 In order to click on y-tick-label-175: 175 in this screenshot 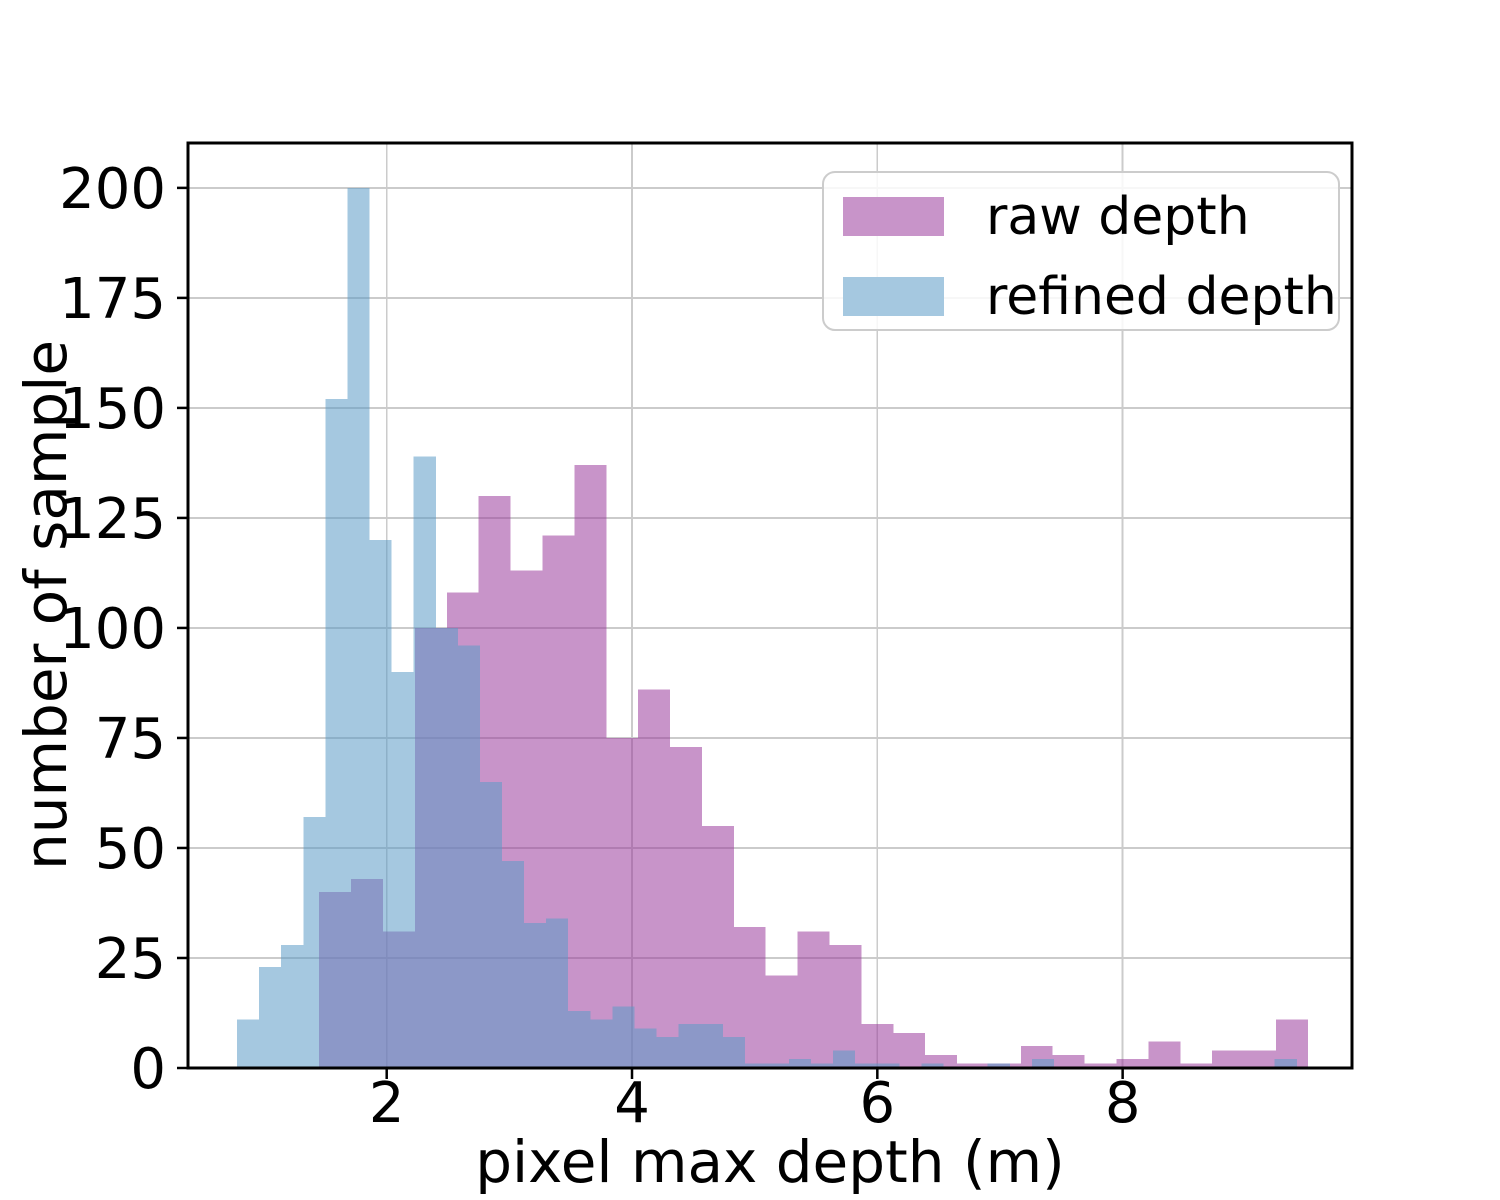, I will do `click(112, 299)`.